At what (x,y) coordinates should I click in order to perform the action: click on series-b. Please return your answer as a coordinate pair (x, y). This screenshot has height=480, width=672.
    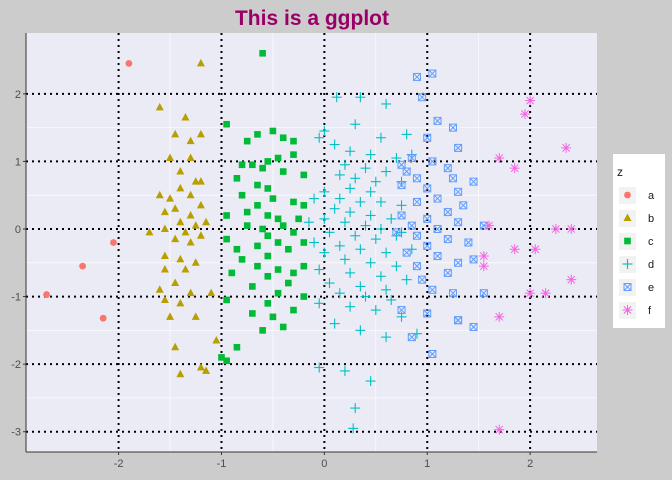
    Looking at the image, I should click on (183, 218).